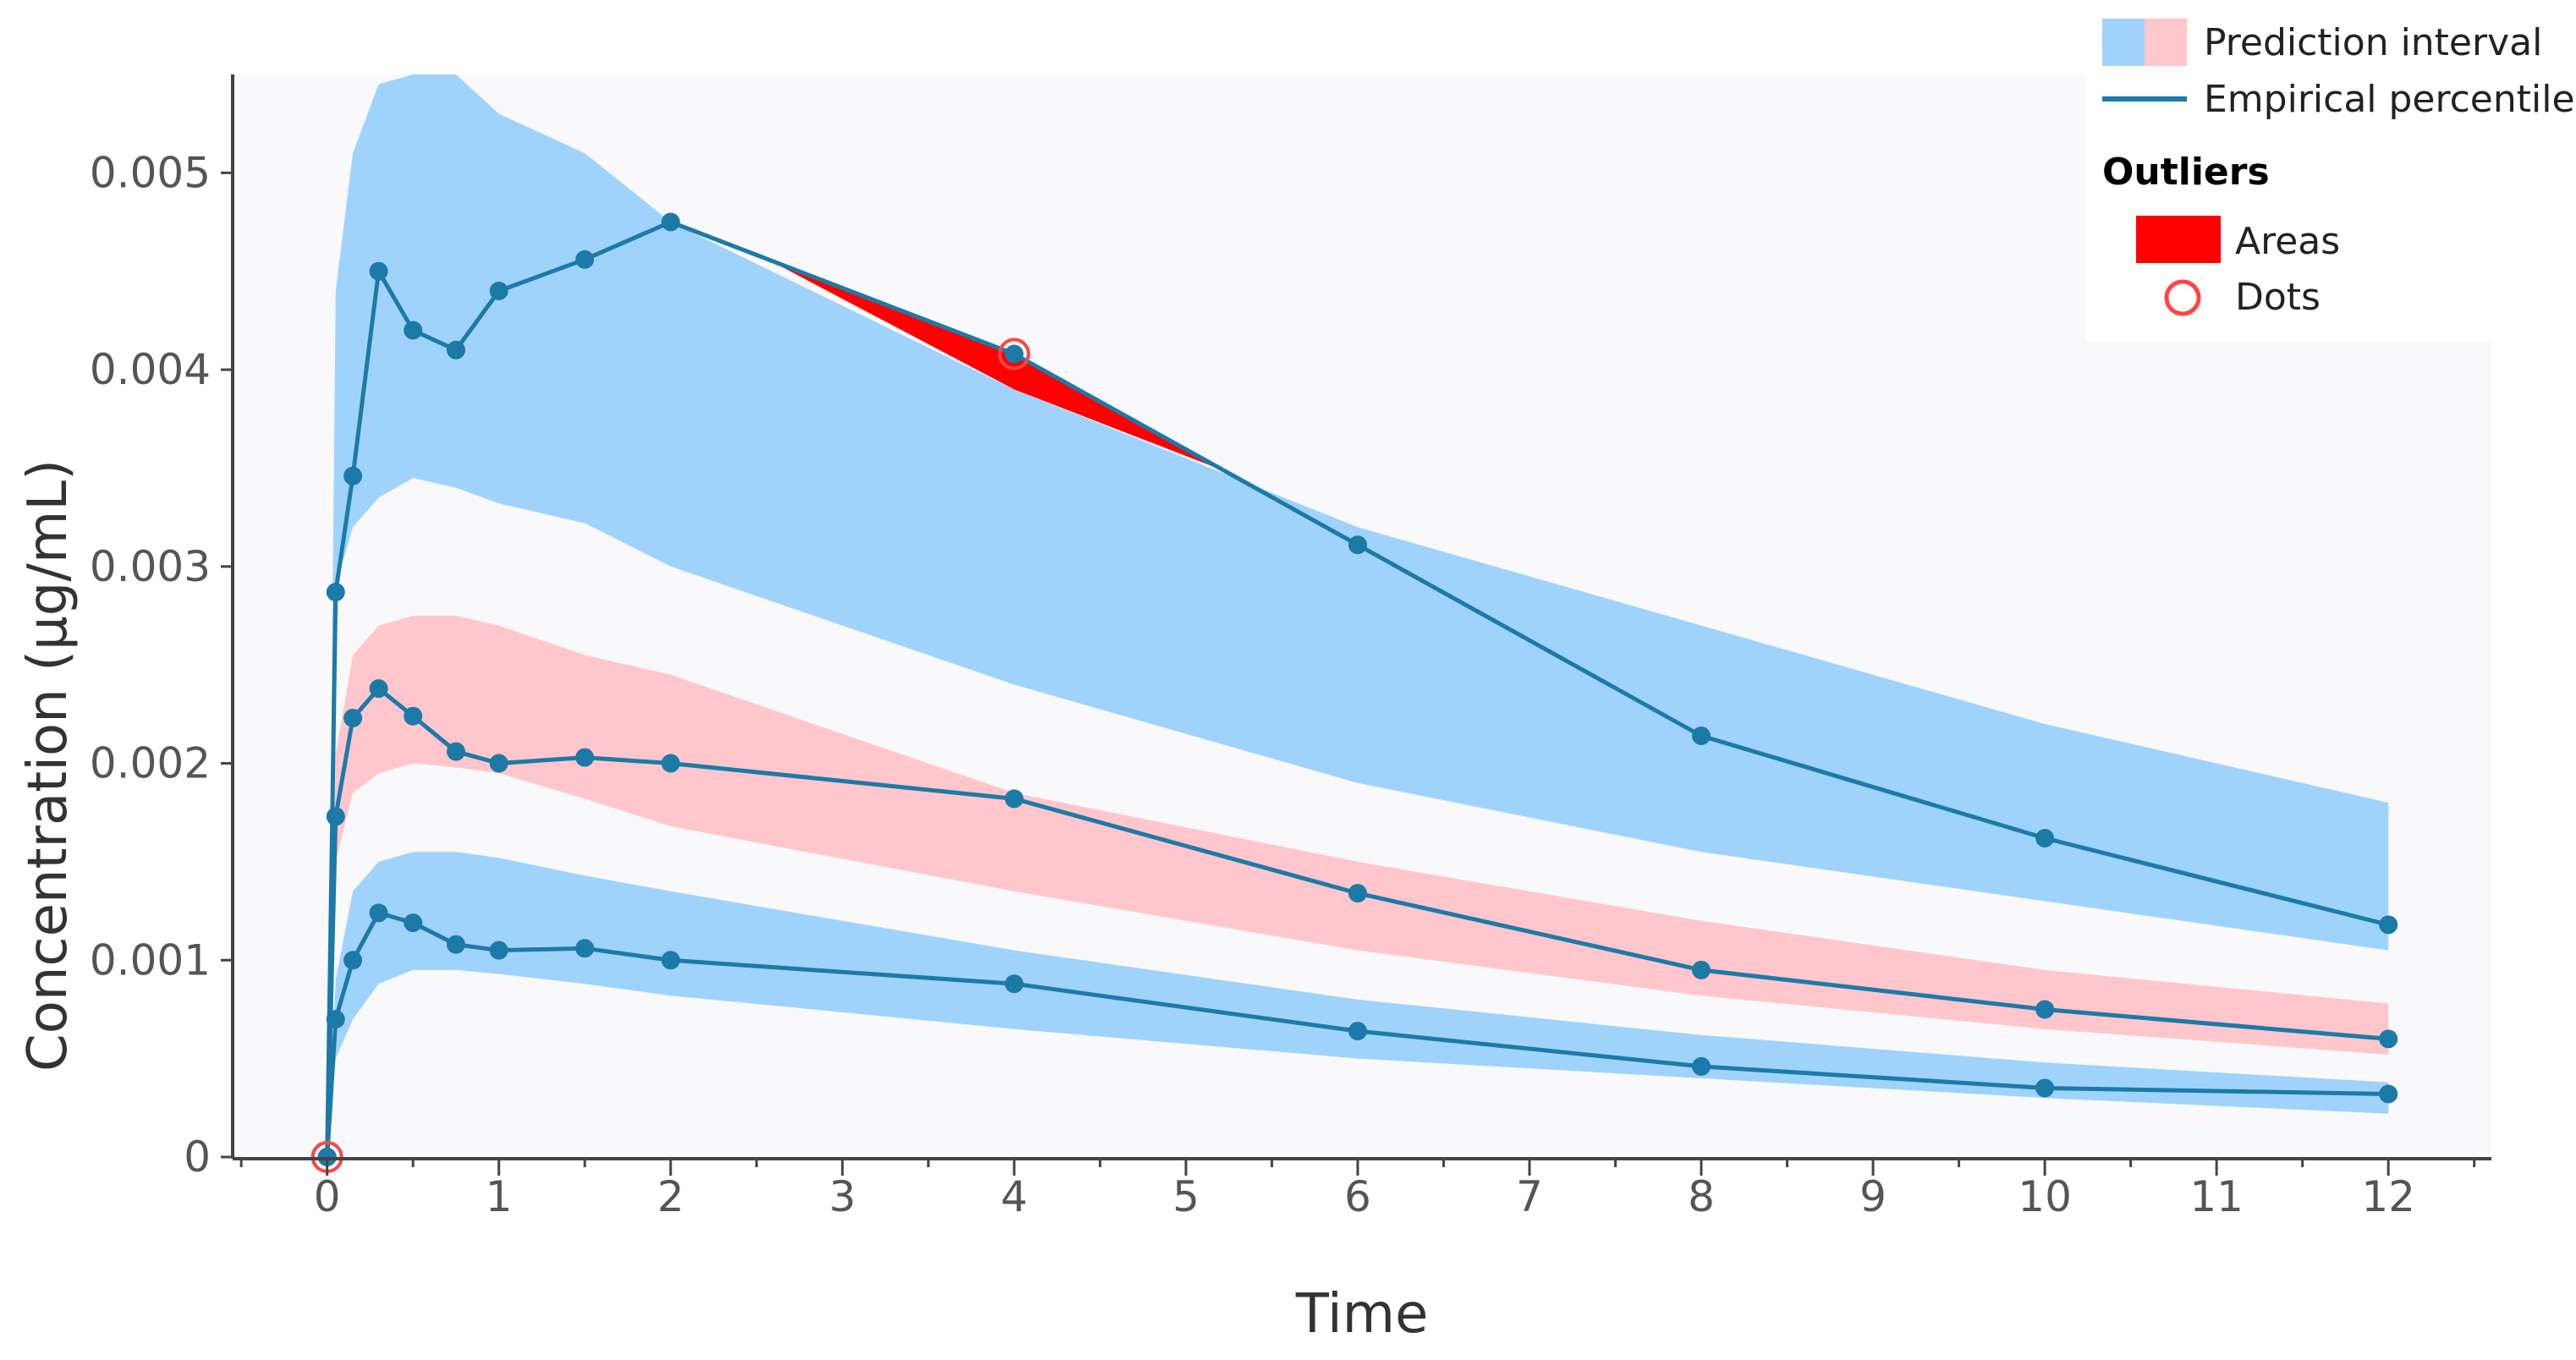 Image resolution: width=2576 pixels, height=1360 pixels. Describe the element at coordinates (150, 173) in the screenshot. I see `y-tick-label: 0.005` at that location.